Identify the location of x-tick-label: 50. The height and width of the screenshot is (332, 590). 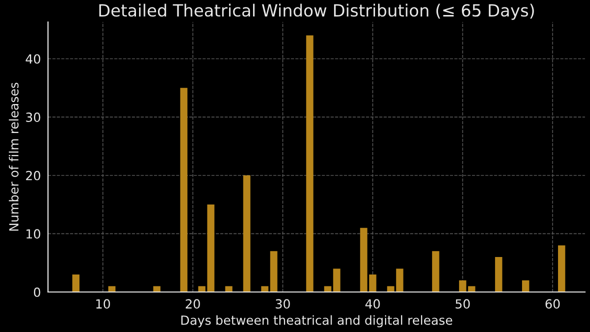
(463, 304).